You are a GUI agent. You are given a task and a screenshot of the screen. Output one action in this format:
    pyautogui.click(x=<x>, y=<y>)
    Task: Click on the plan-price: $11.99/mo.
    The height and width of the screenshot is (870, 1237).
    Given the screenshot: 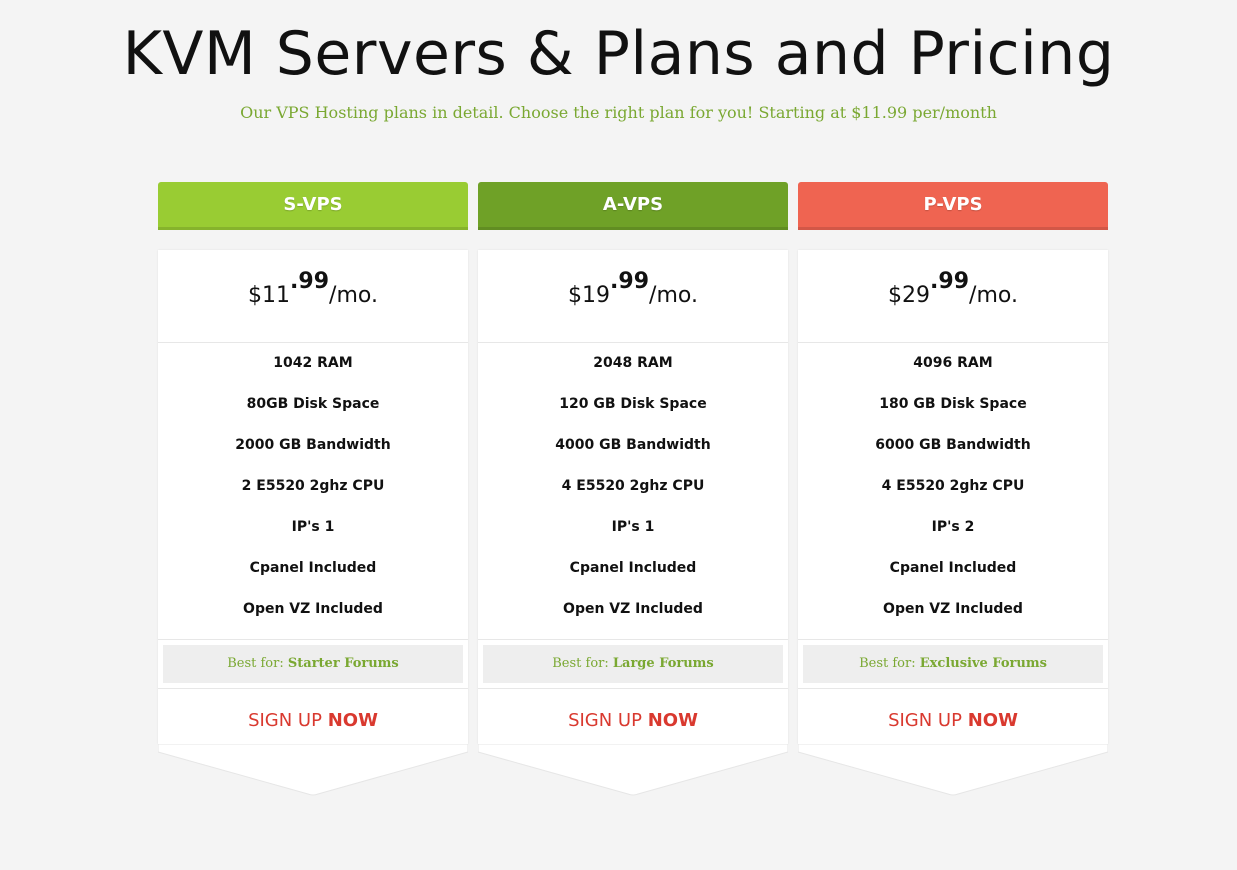 What is the action you would take?
    pyautogui.click(x=313, y=296)
    